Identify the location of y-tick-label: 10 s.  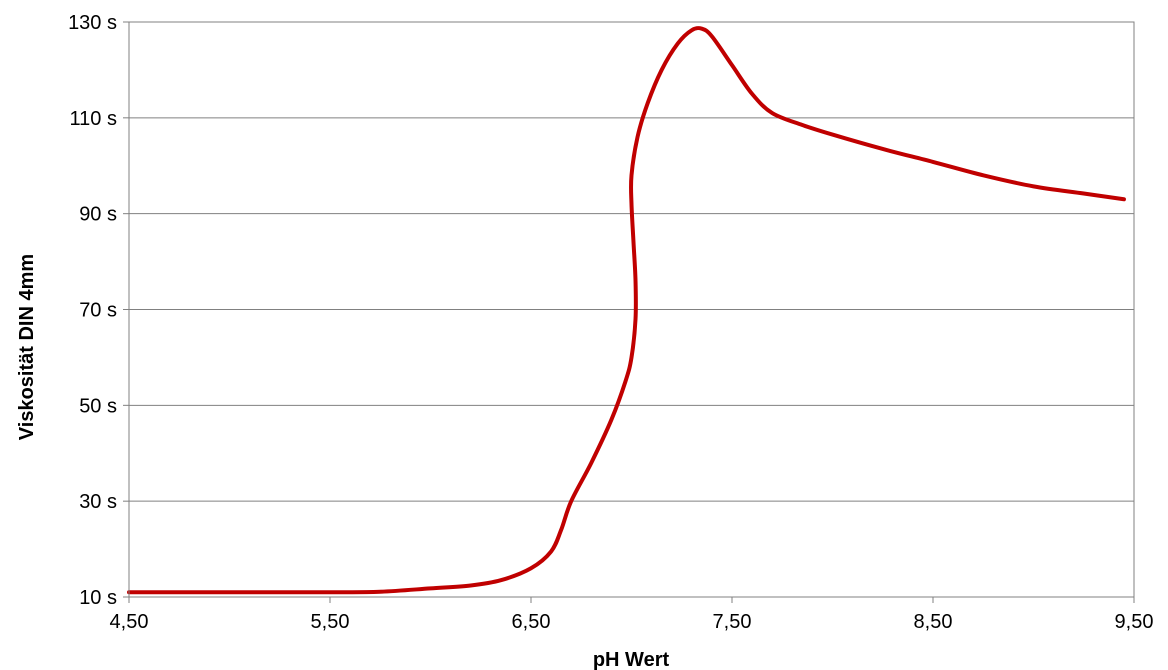
(98, 598).